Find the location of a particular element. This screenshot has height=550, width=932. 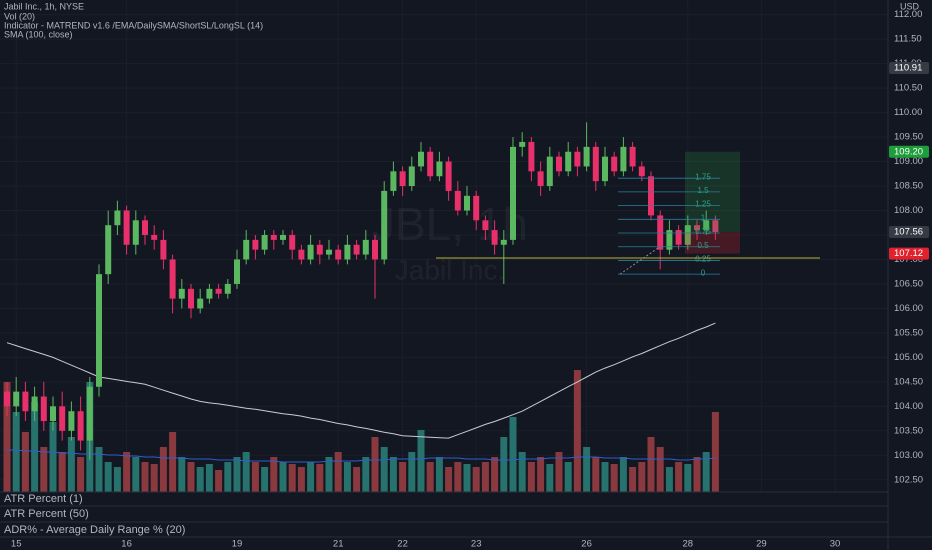

panel-title: ADR% - Average Daily Range % (20) is located at coordinates (94, 530).